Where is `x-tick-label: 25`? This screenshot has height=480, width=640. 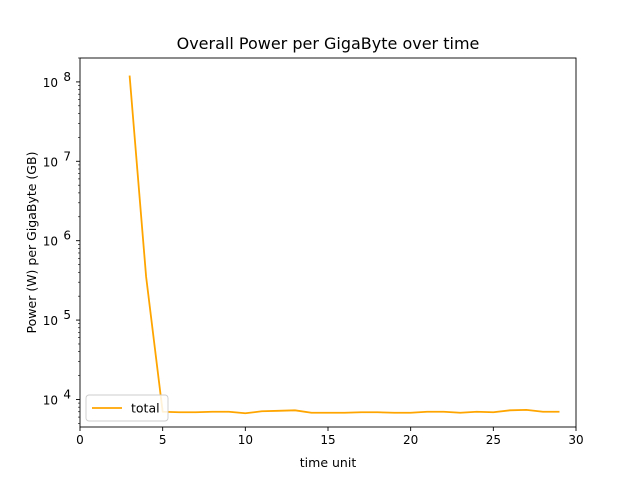
x-tick-label: 25 is located at coordinates (493, 440).